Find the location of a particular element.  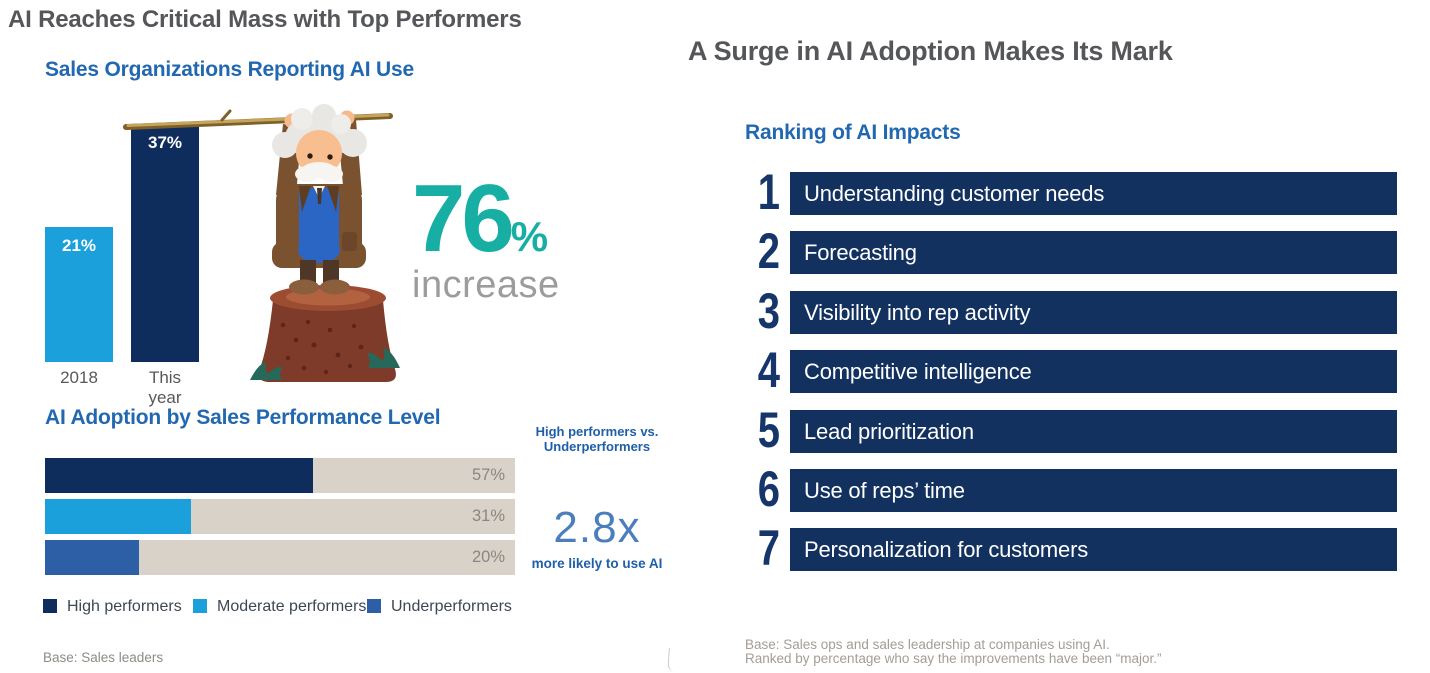

adoption-value-under: 20% is located at coordinates (488, 557).